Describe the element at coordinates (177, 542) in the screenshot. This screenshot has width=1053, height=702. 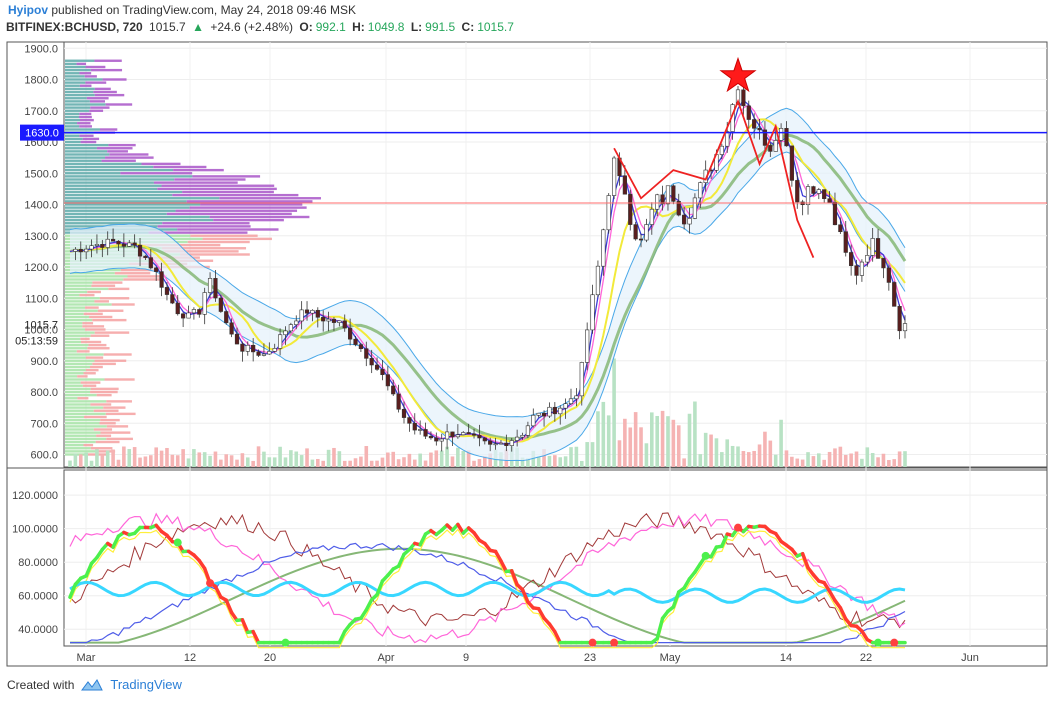
I see `signal-dot` at that location.